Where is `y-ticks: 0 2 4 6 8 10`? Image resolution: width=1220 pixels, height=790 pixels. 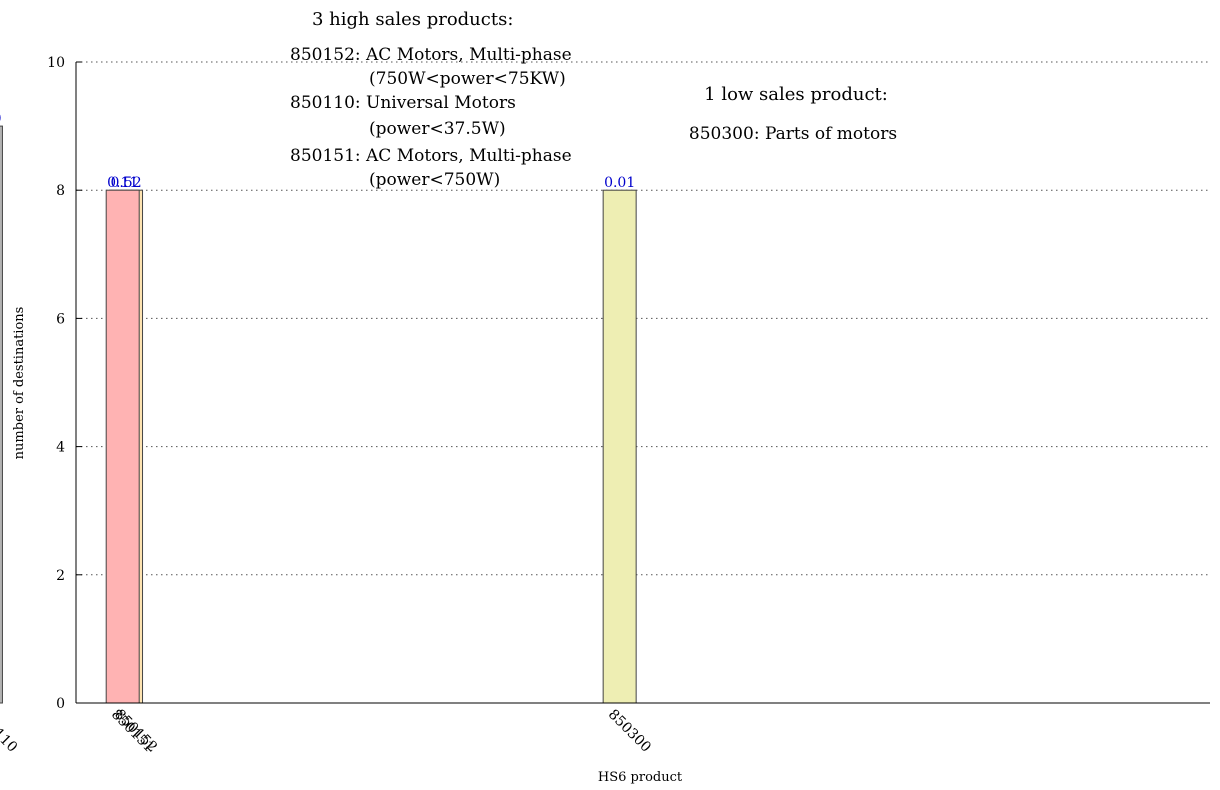 y-ticks: 0 2 4 6 8 10 is located at coordinates (64, 383).